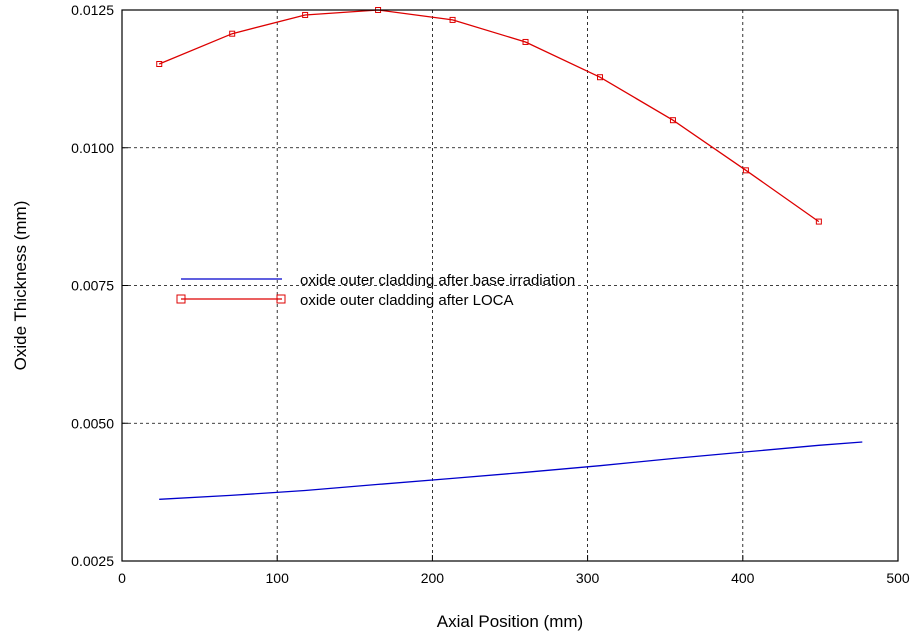  Describe the element at coordinates (743, 578) in the screenshot. I see `x-tick-label: 400` at that location.